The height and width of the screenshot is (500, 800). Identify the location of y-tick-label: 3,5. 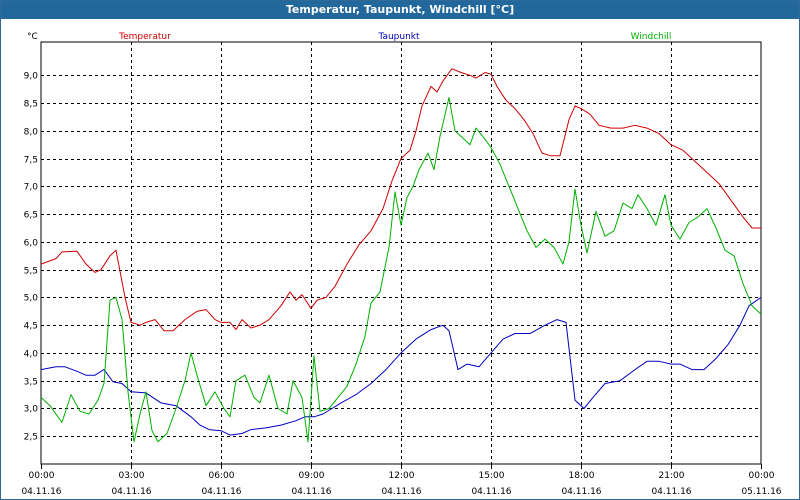
(31, 383).